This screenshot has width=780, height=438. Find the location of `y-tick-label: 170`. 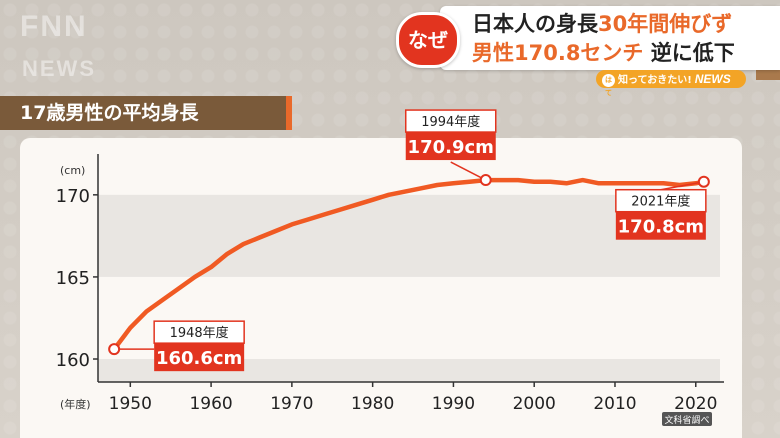

y-tick-label: 170 is located at coordinates (73, 196).